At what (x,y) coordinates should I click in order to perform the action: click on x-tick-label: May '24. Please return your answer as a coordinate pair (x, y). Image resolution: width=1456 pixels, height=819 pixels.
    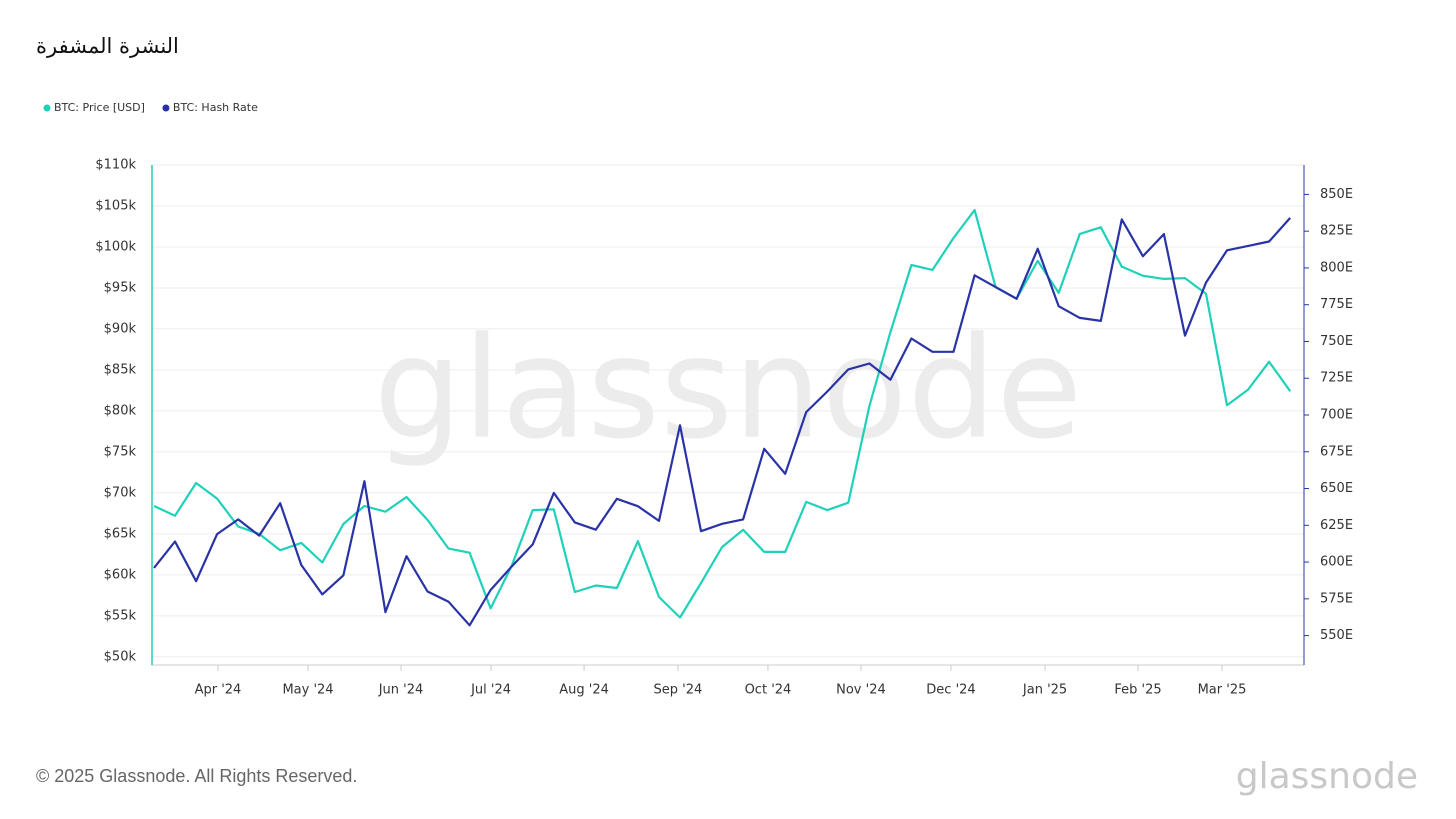
    Looking at the image, I should click on (307, 690).